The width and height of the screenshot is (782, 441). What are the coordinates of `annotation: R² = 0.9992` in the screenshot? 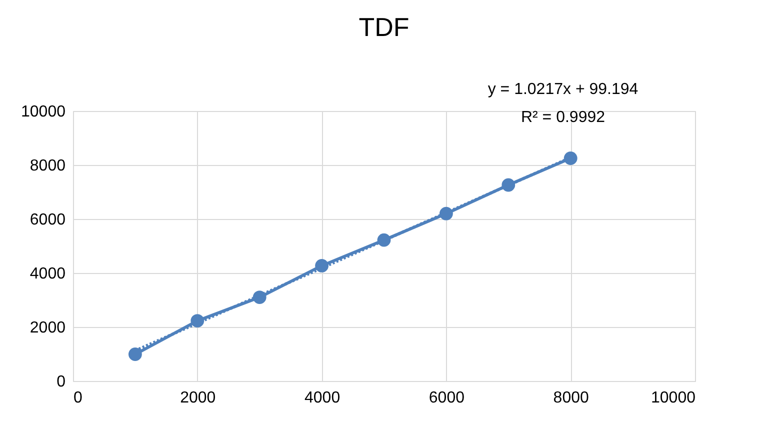 It's located at (563, 117).